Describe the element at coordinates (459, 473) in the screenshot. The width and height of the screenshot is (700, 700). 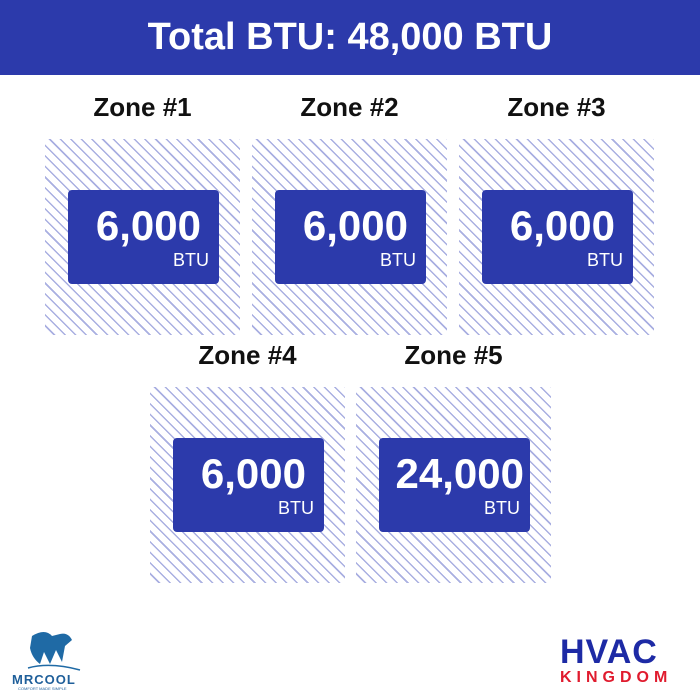
I see `btu-value: 24,000` at that location.